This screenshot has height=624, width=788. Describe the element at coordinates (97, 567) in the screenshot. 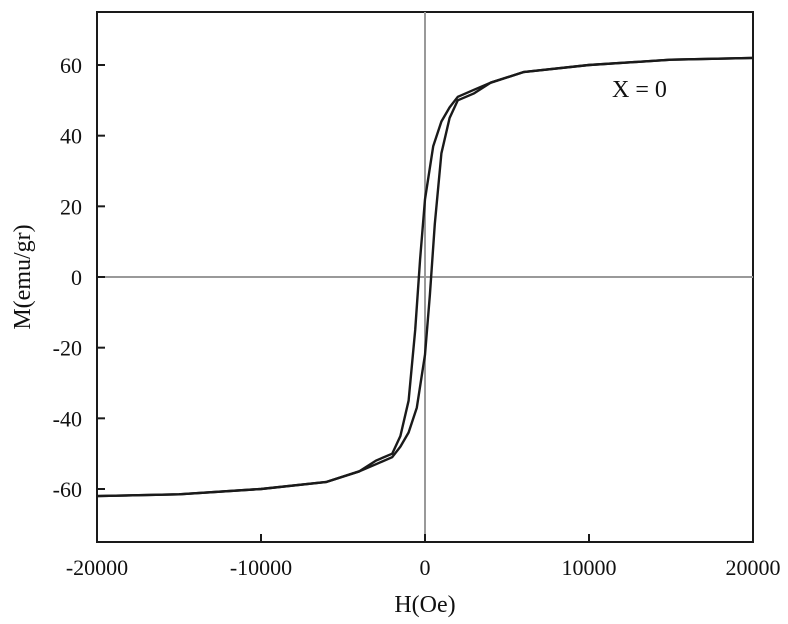

I see `x-tick-label: -20000` at that location.